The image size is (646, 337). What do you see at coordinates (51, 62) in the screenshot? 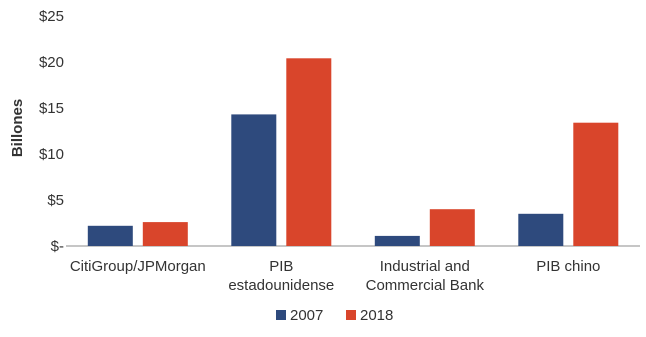
I see `y-tick-label: $20` at bounding box center [51, 62].